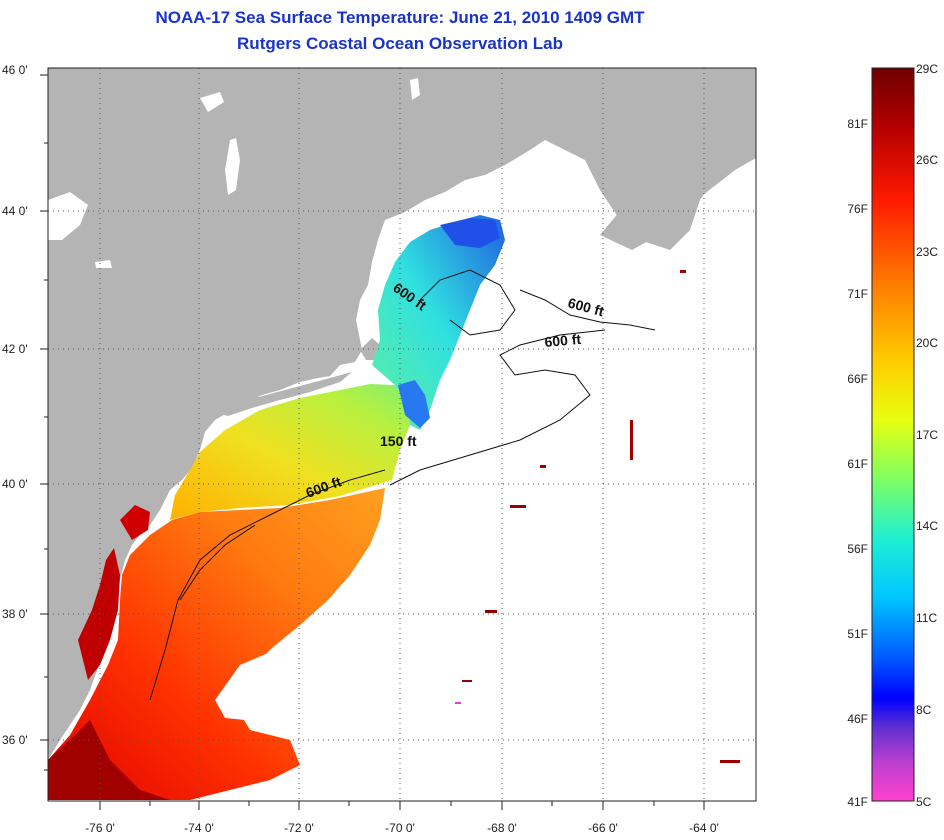 The width and height of the screenshot is (944, 840). I want to click on lat-label-46: 46 0', so click(15, 70).